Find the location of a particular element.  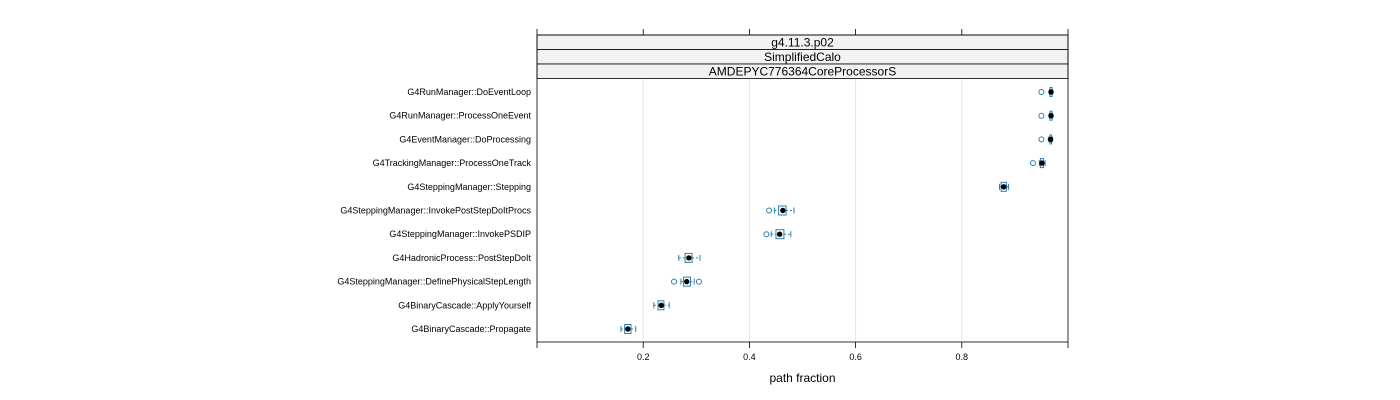

strip-label: SimplifiedCalo is located at coordinates (802, 57).